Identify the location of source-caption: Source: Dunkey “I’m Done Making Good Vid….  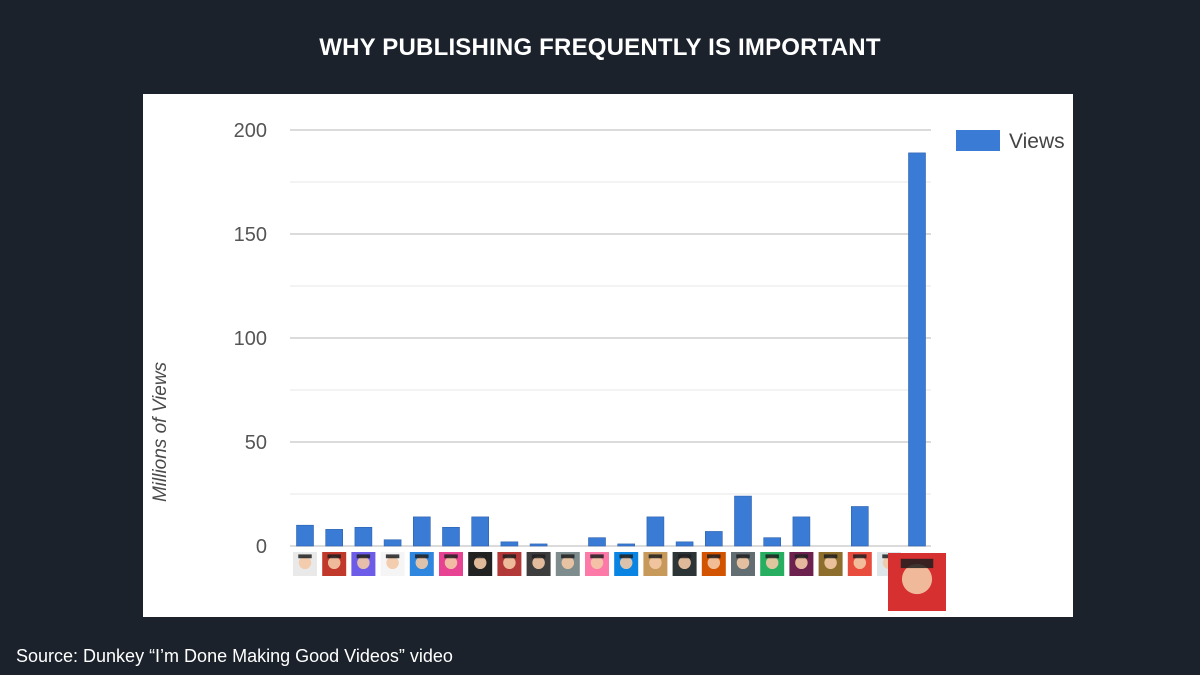
(234, 656).